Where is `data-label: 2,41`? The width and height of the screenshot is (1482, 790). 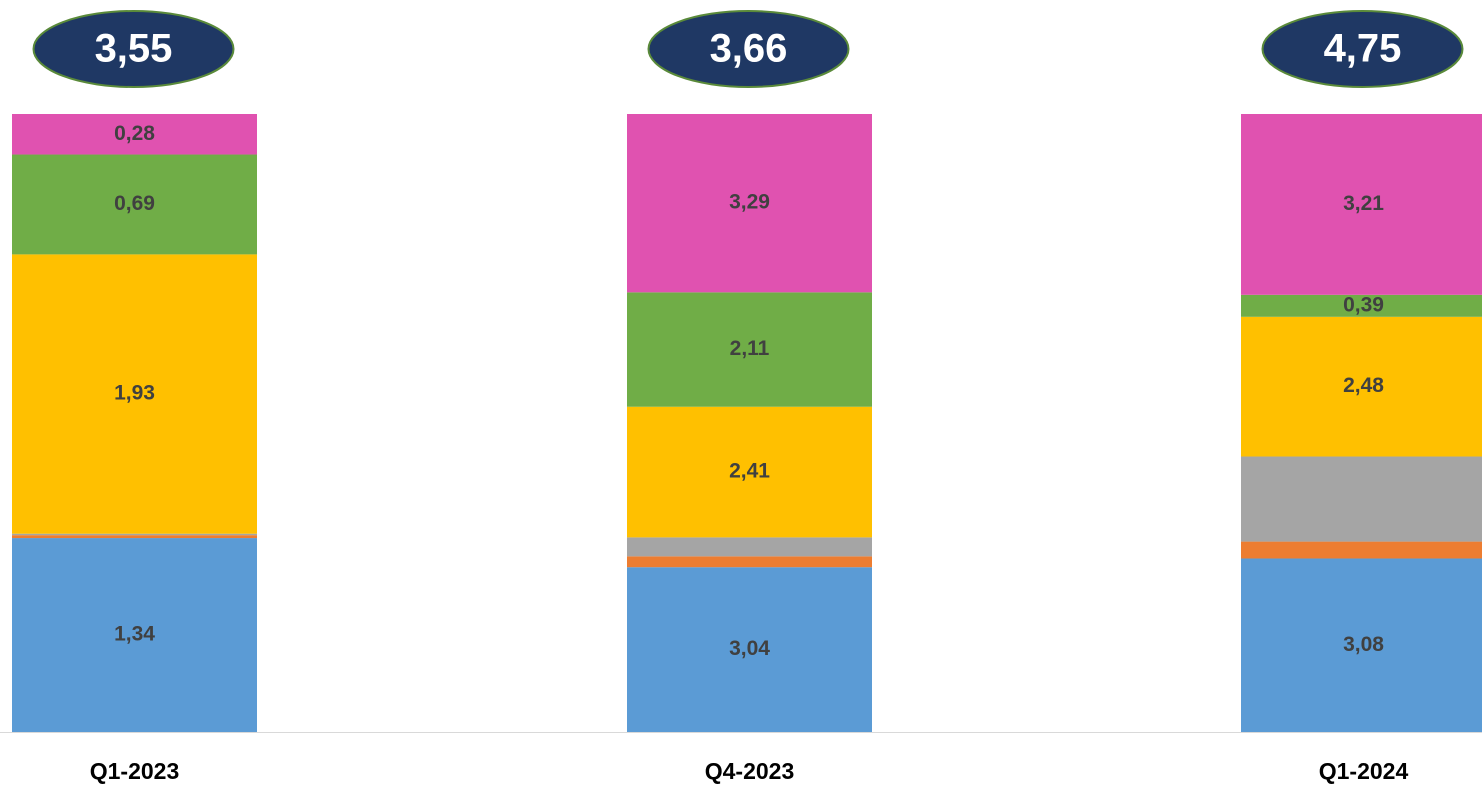
data-label: 2,41 is located at coordinates (749, 471).